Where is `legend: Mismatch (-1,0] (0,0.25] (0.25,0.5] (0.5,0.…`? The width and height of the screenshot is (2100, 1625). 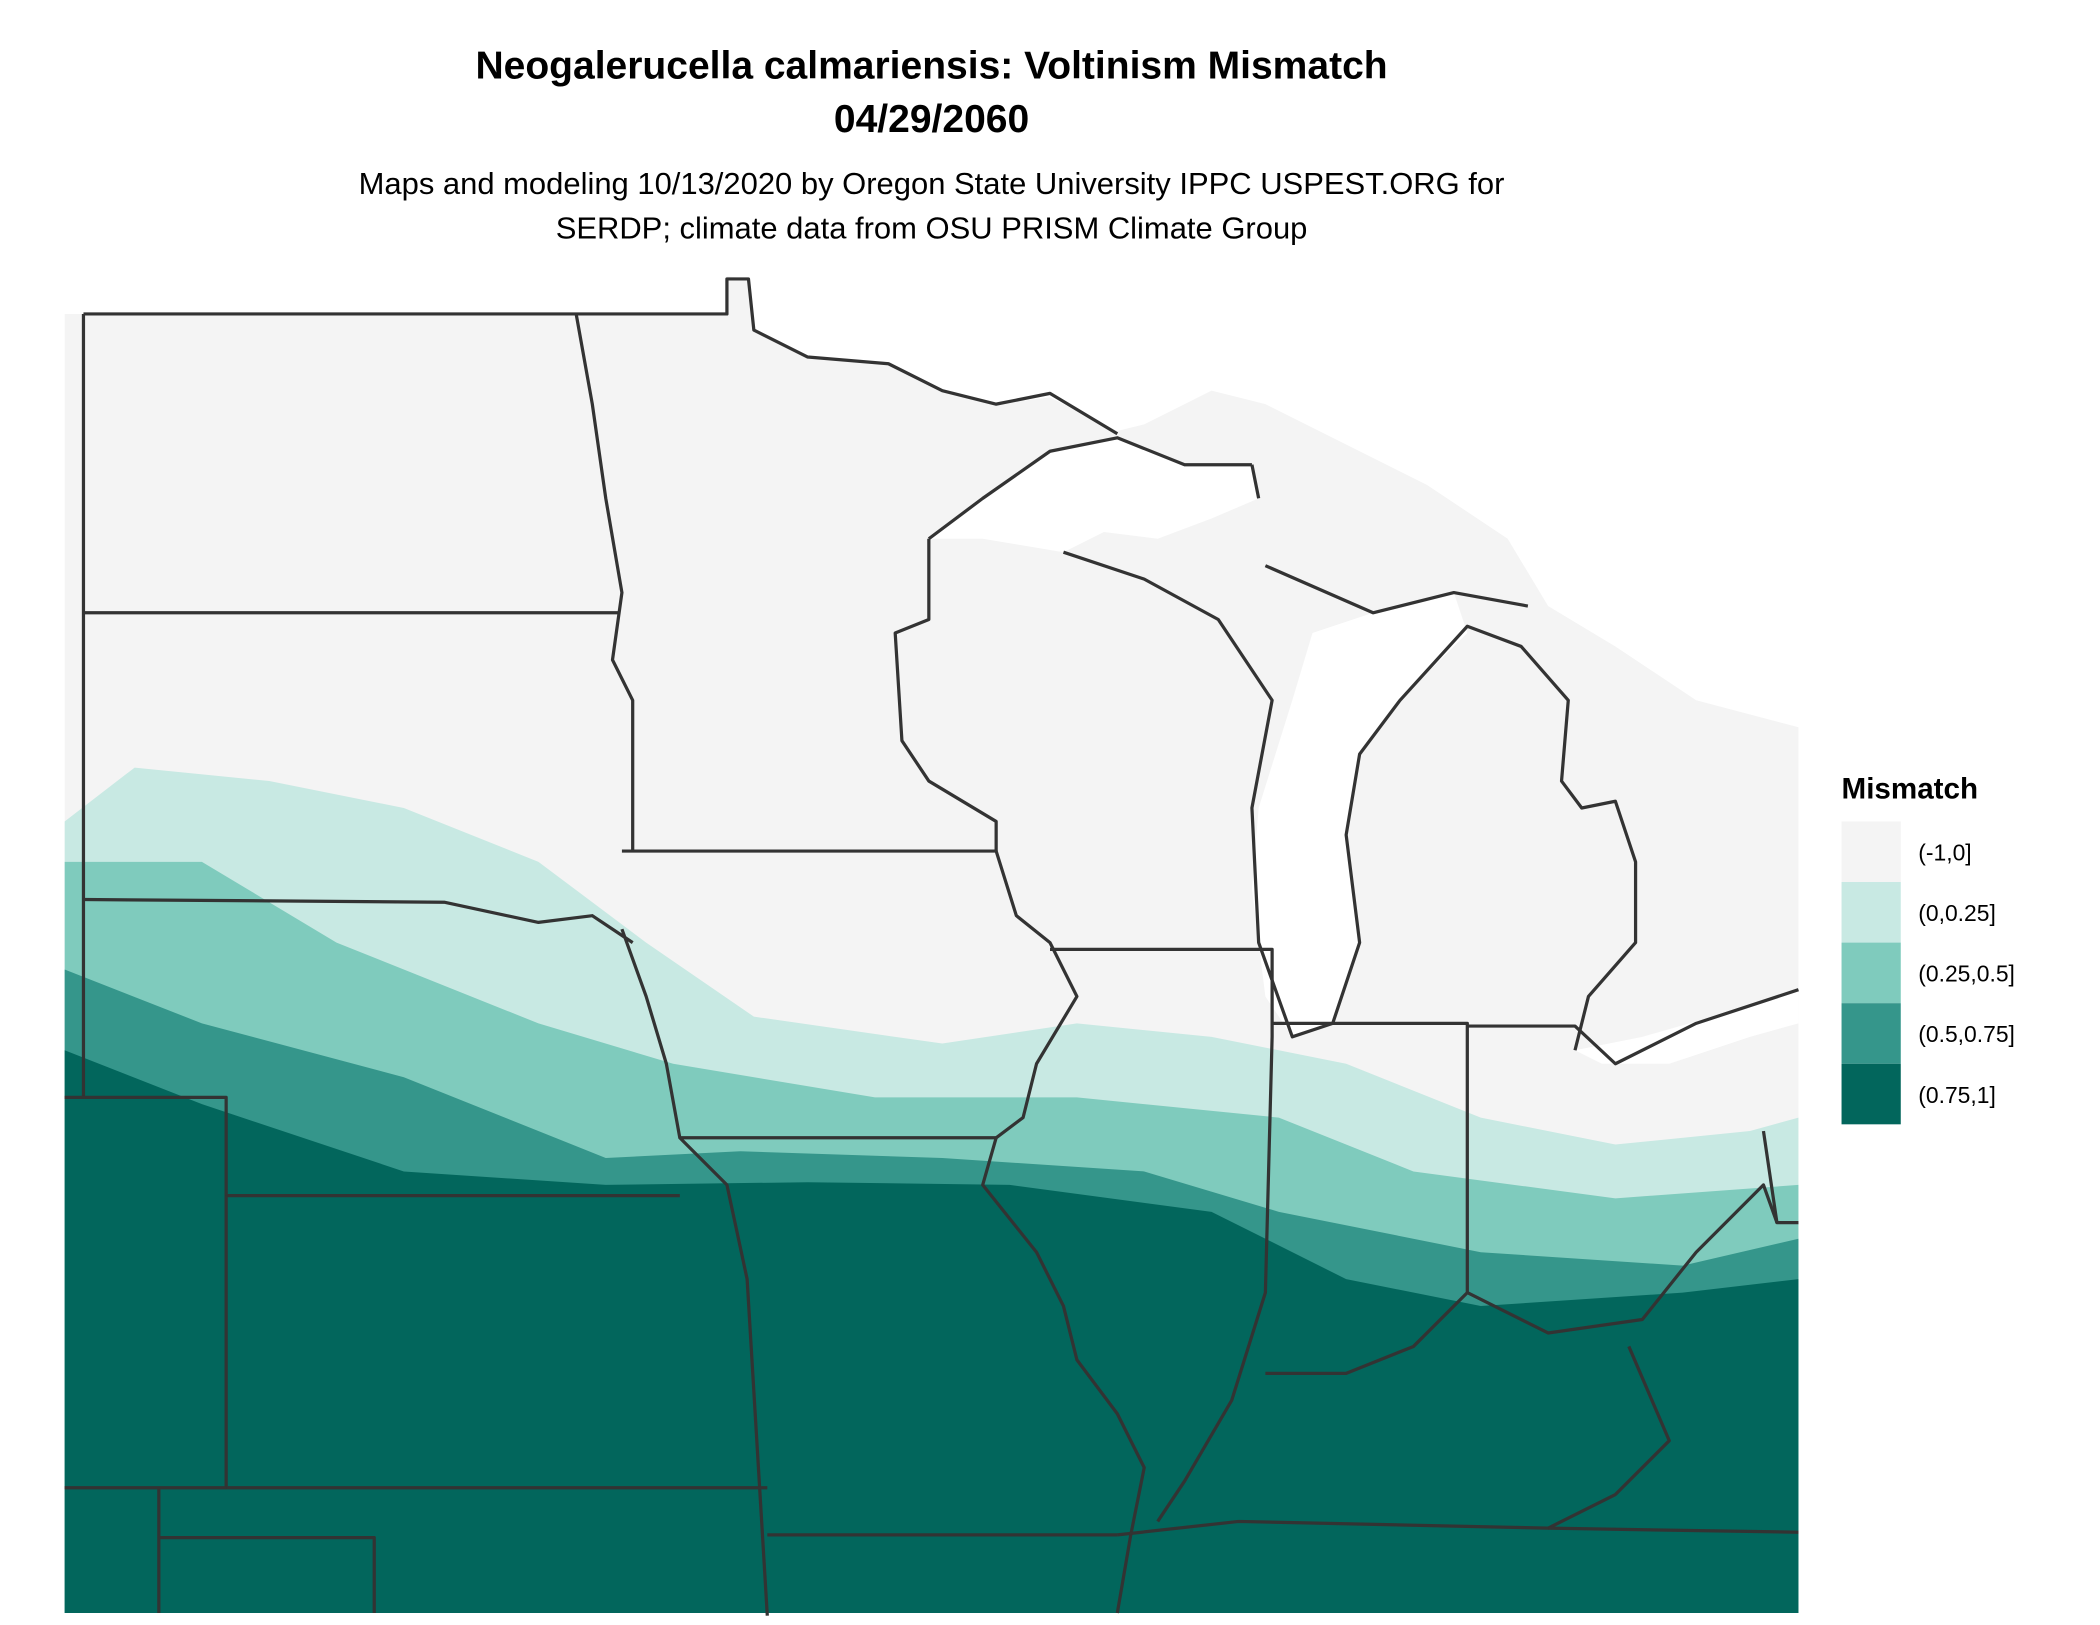 legend: Mismatch (-1,0] (0,0.25] (0.25,0.5] (0.5,0.… is located at coordinates (1928, 949).